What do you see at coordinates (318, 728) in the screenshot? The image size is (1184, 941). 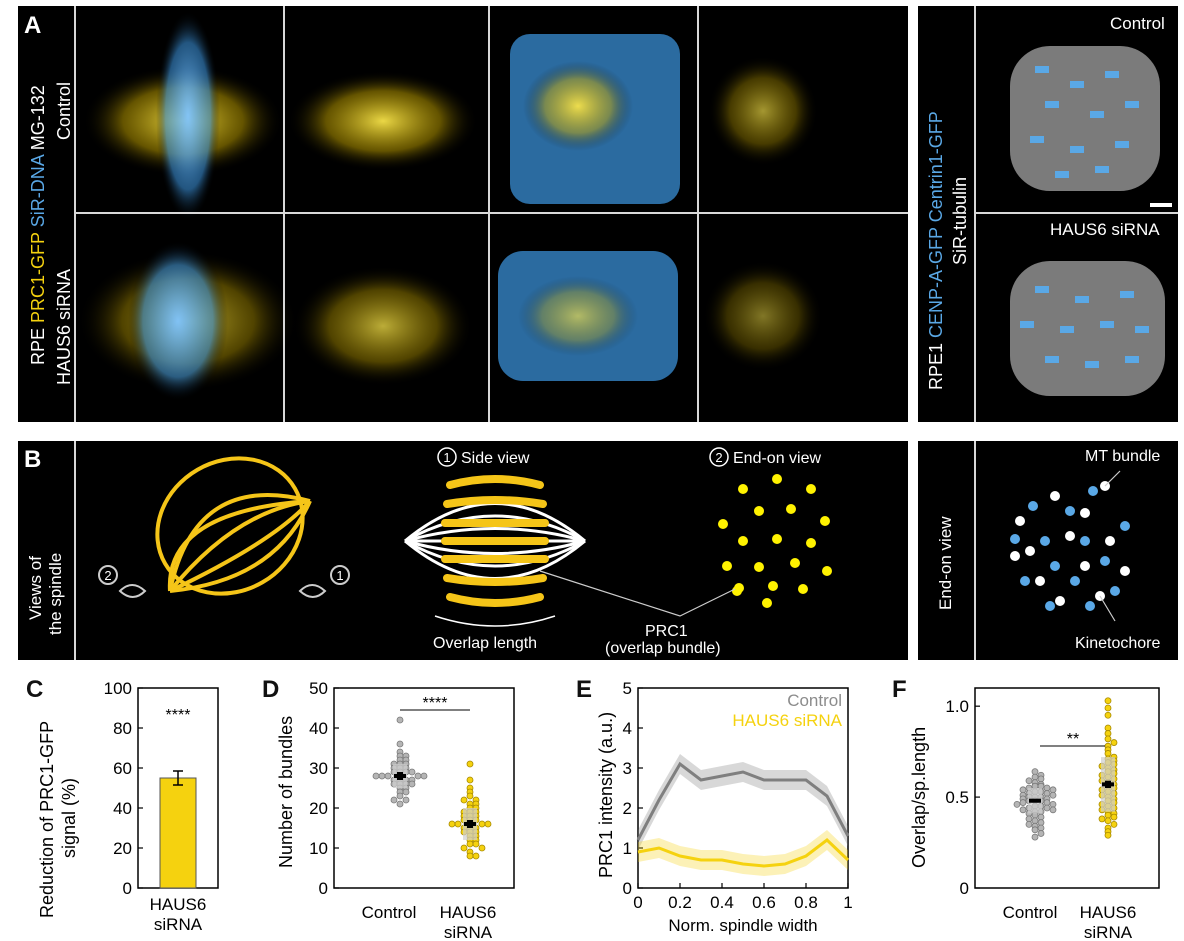 I see `y-tick-label: 40` at bounding box center [318, 728].